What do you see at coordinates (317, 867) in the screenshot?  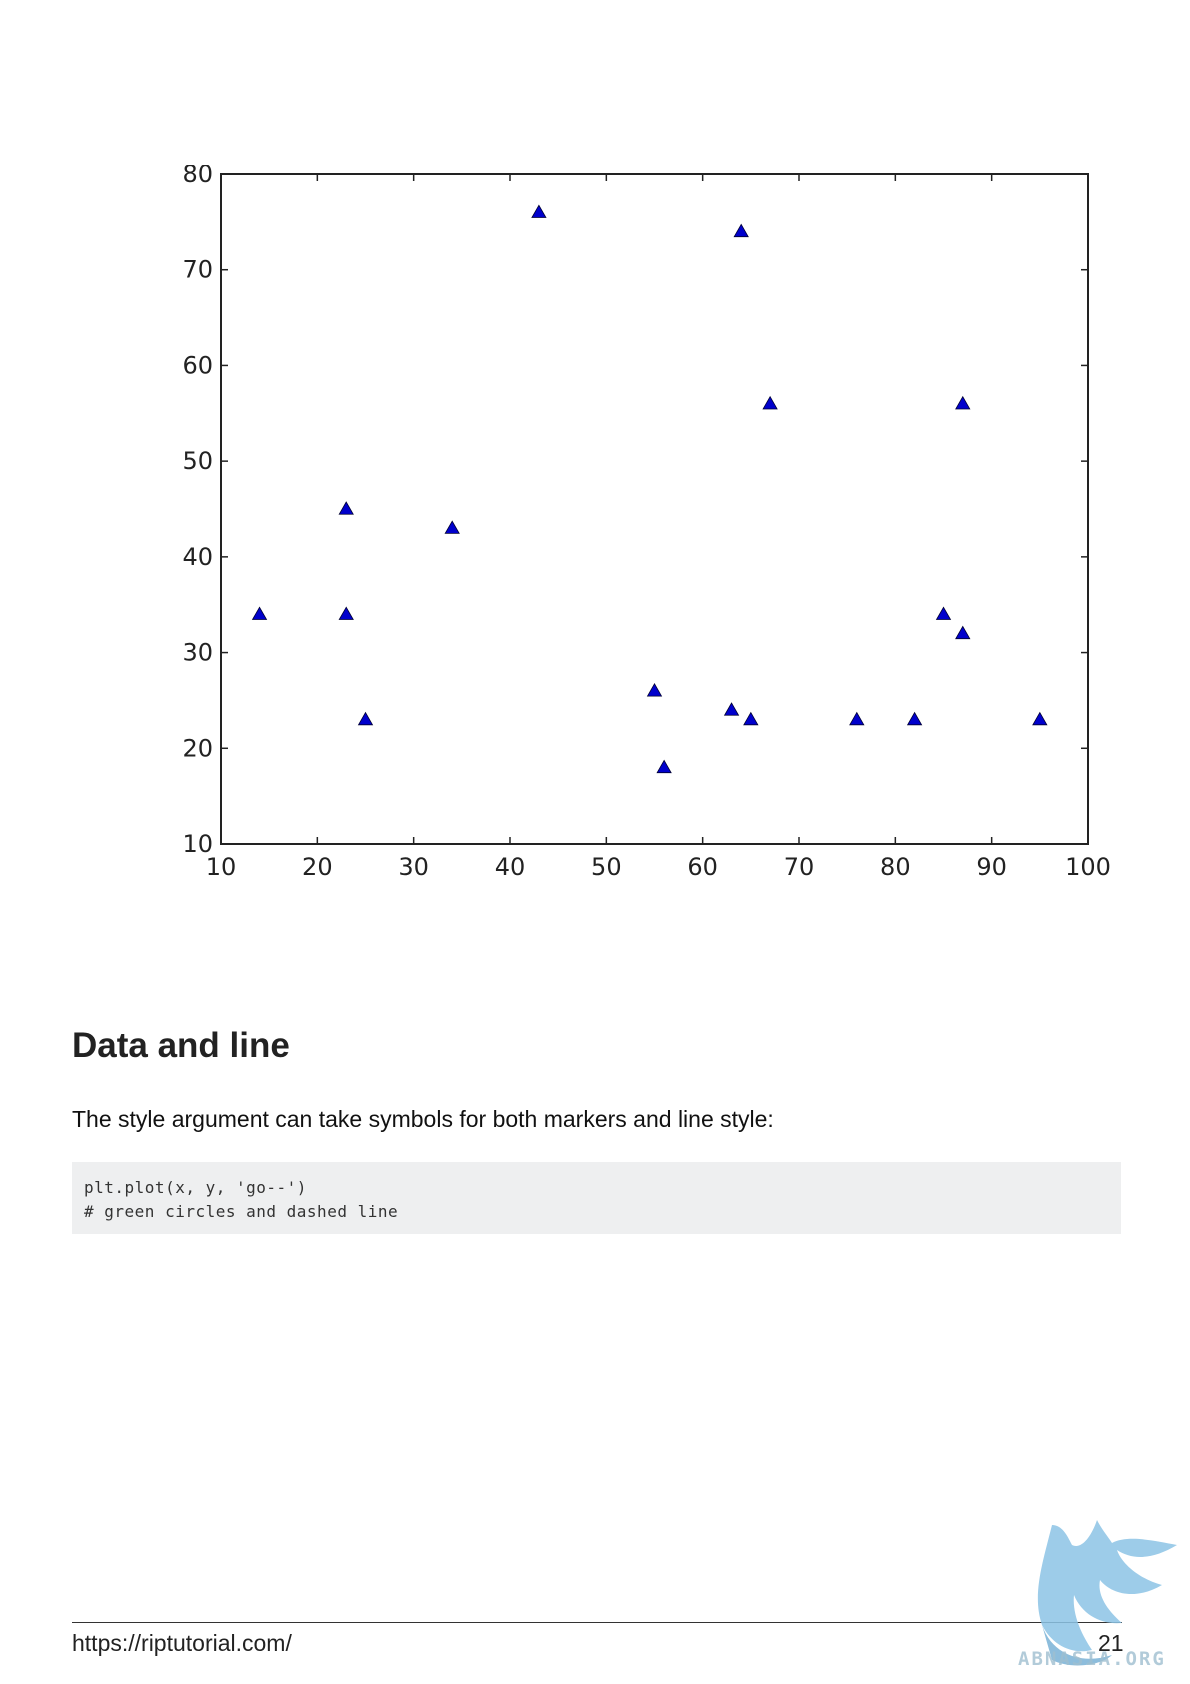 I see `x-tick-label: 20` at bounding box center [317, 867].